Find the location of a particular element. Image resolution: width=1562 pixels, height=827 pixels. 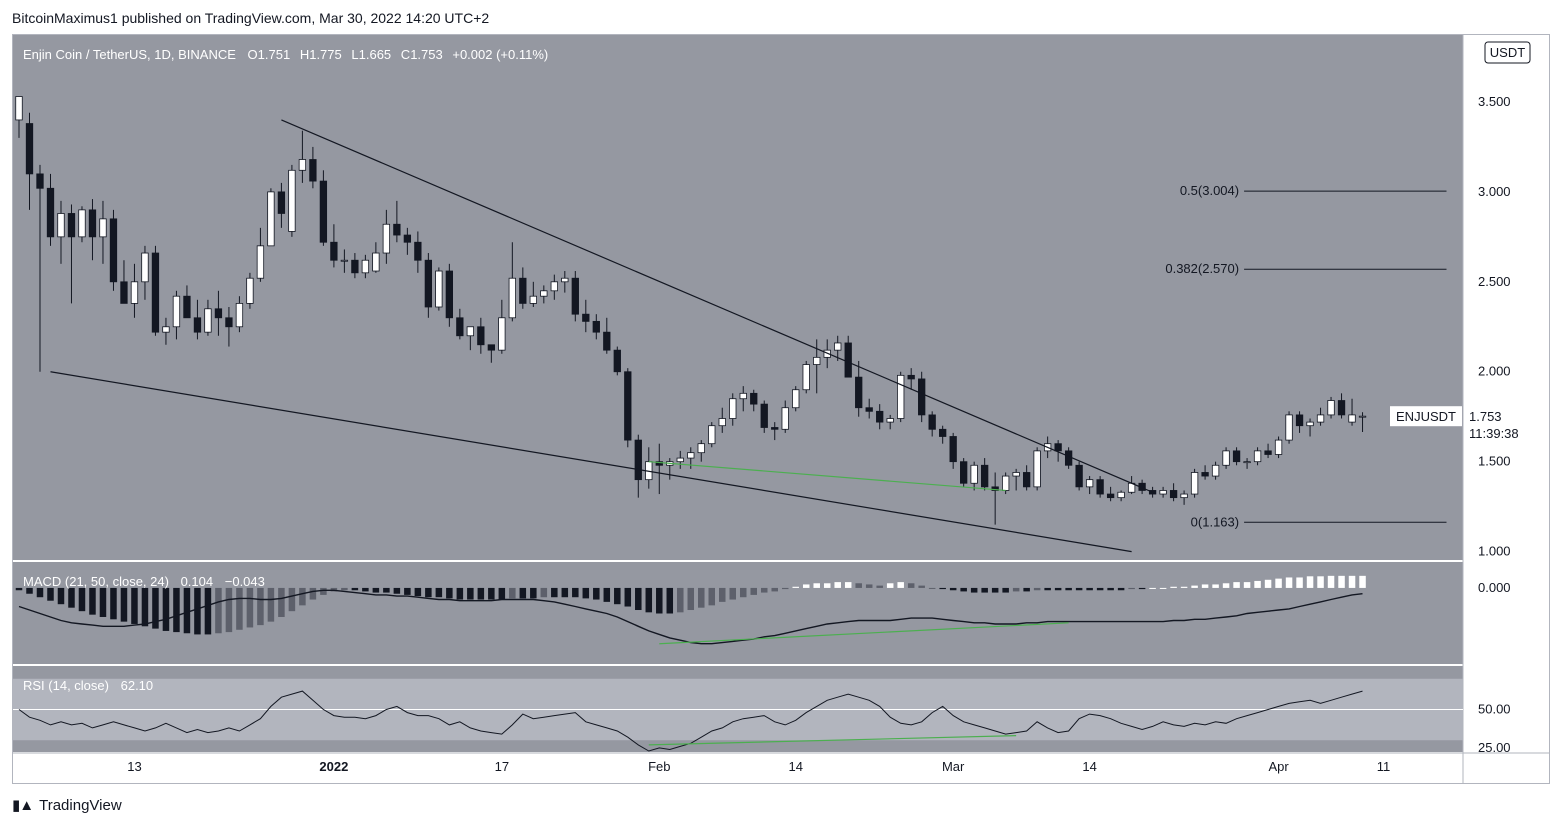

time-axis-tick: Feb is located at coordinates (659, 766).